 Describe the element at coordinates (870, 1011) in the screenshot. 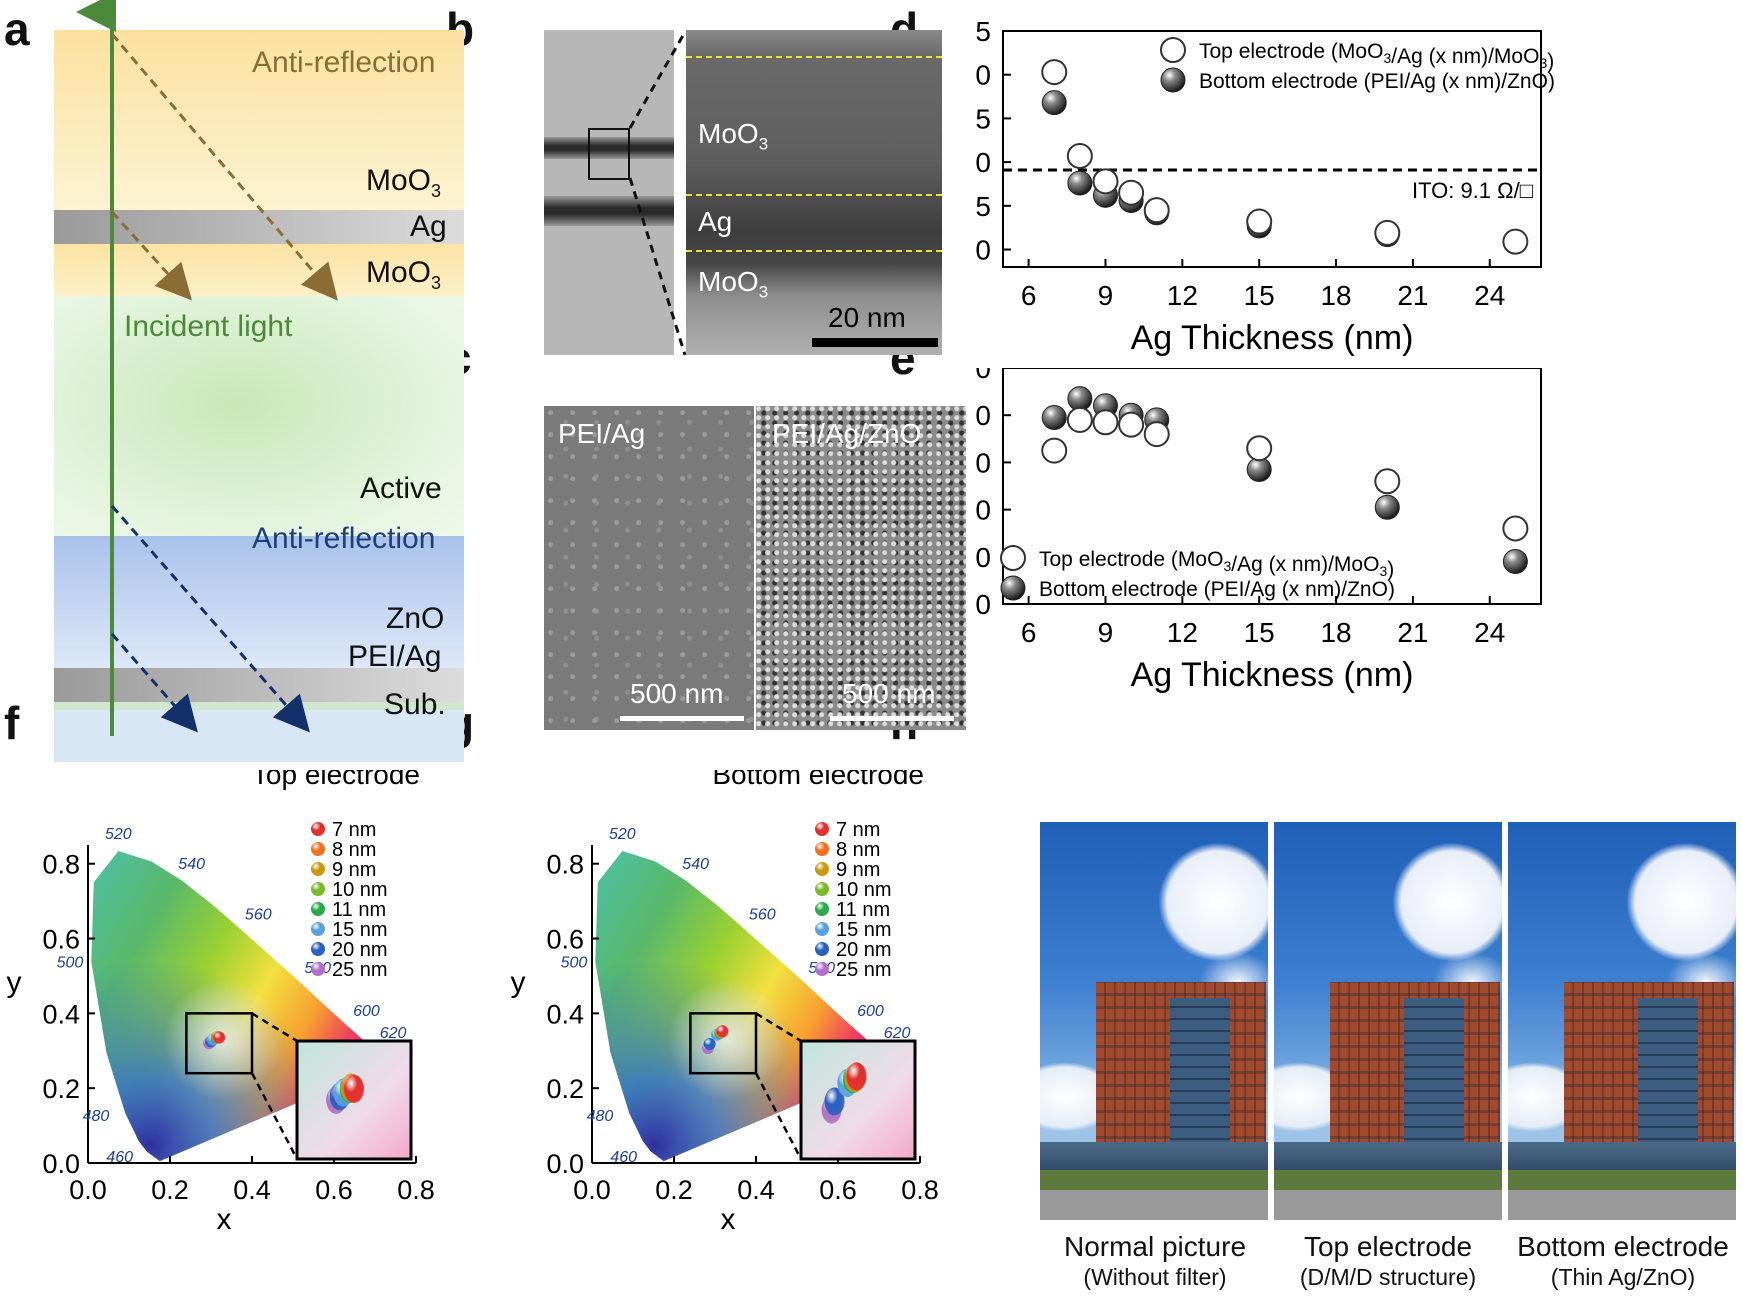

I see `wavelength-label: 600` at that location.